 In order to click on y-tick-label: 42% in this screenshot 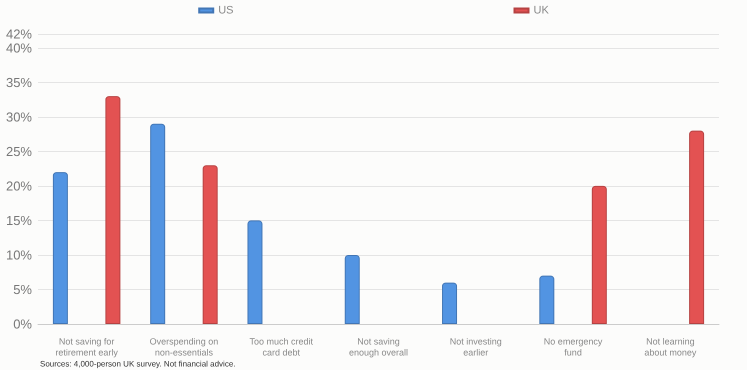, I will do `click(19, 34)`.